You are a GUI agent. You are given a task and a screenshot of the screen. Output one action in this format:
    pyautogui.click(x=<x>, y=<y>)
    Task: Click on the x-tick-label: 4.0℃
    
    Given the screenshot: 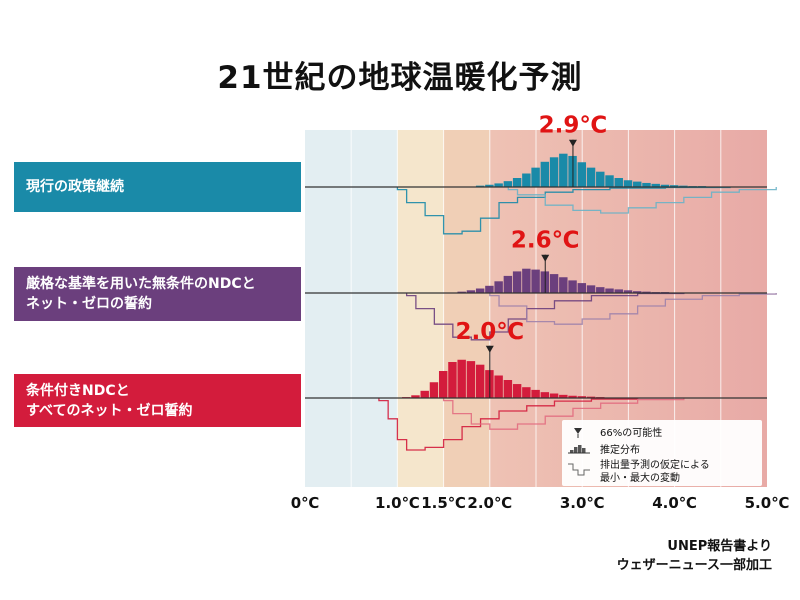 What is the action you would take?
    pyautogui.click(x=674, y=503)
    